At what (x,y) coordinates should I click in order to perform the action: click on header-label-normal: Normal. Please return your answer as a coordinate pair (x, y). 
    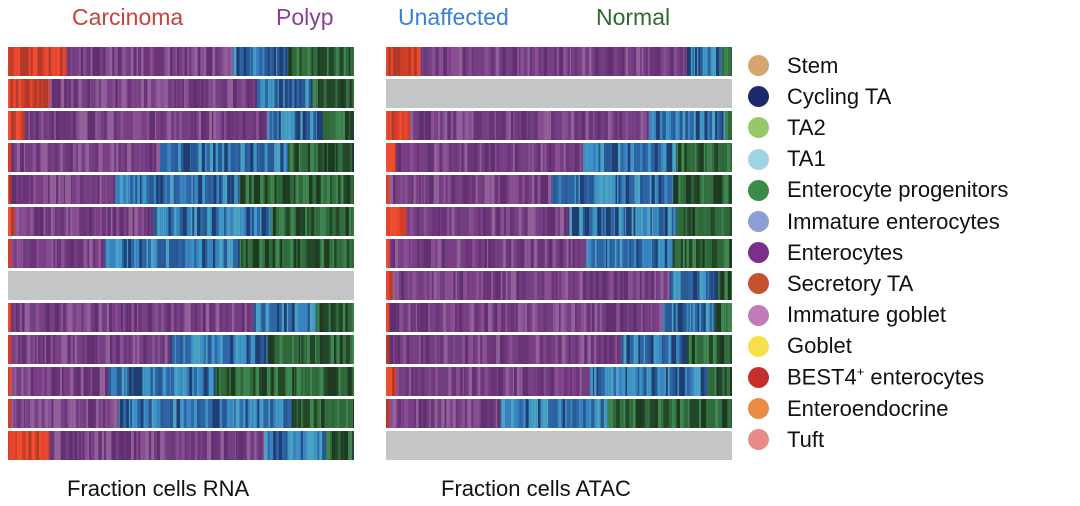
    Looking at the image, I should click on (633, 17).